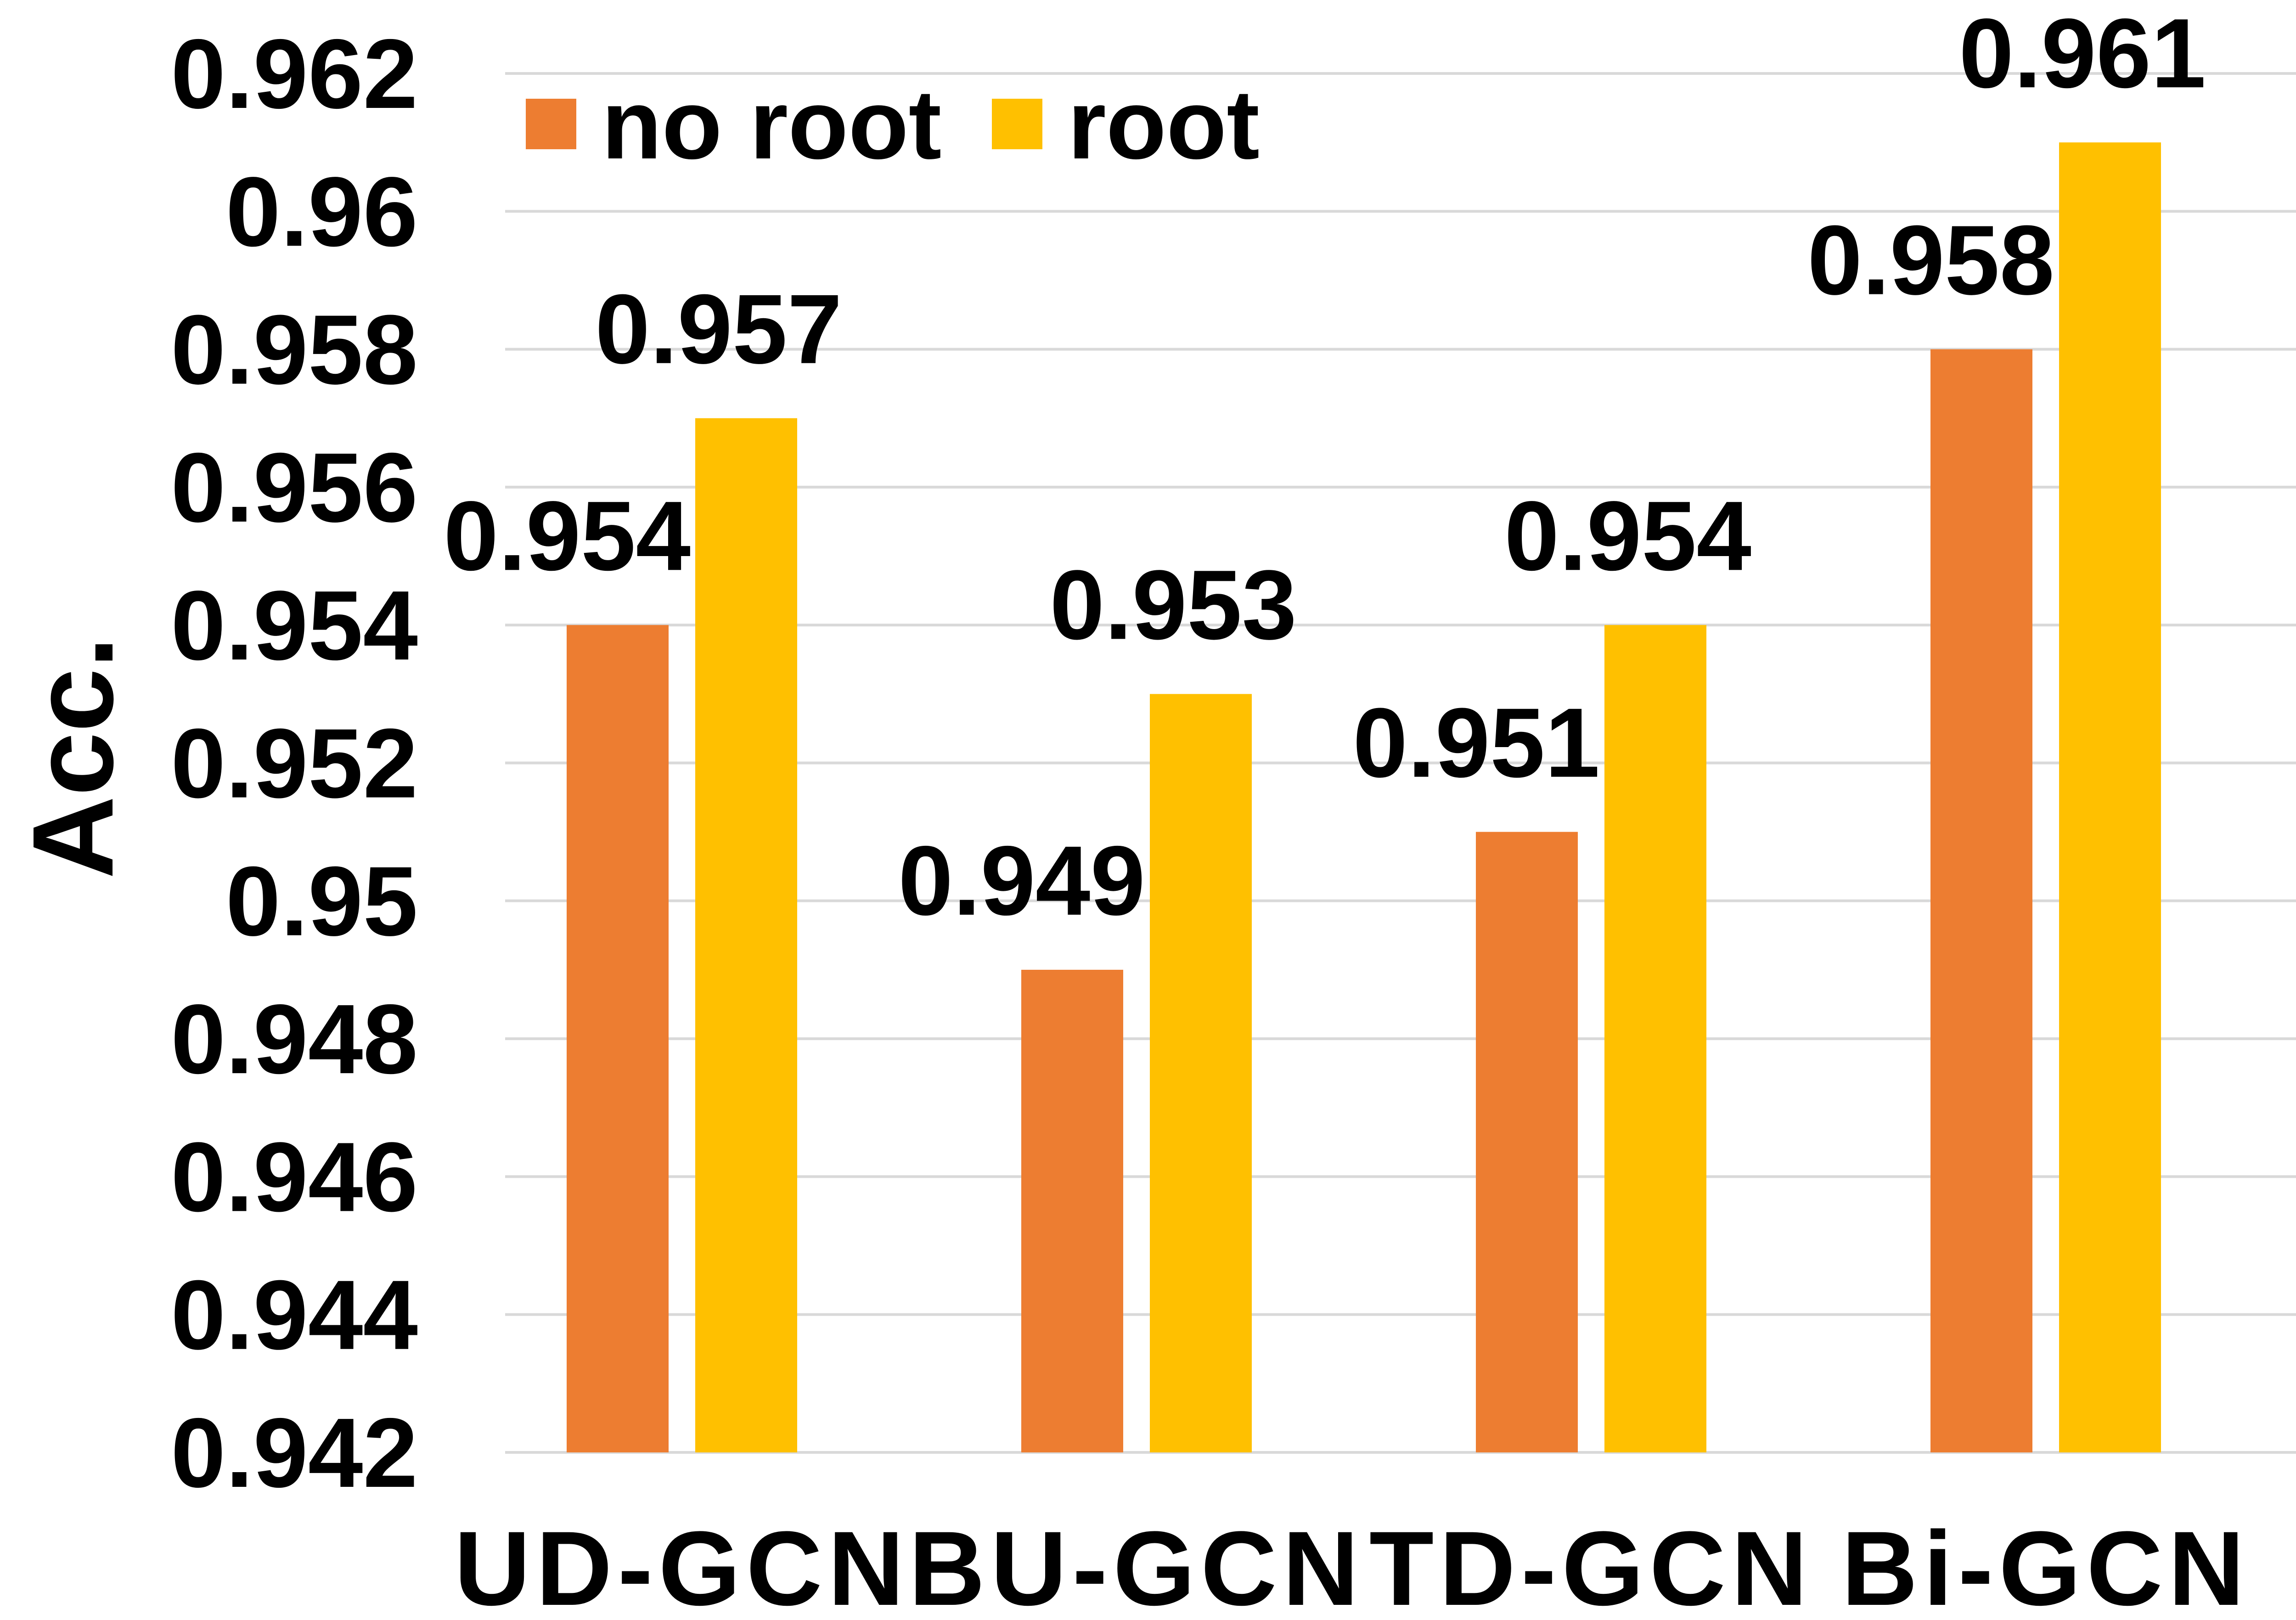 This screenshot has width=2296, height=1620. Describe the element at coordinates (1173, 604) in the screenshot. I see `data-label: 0.953` at that location.